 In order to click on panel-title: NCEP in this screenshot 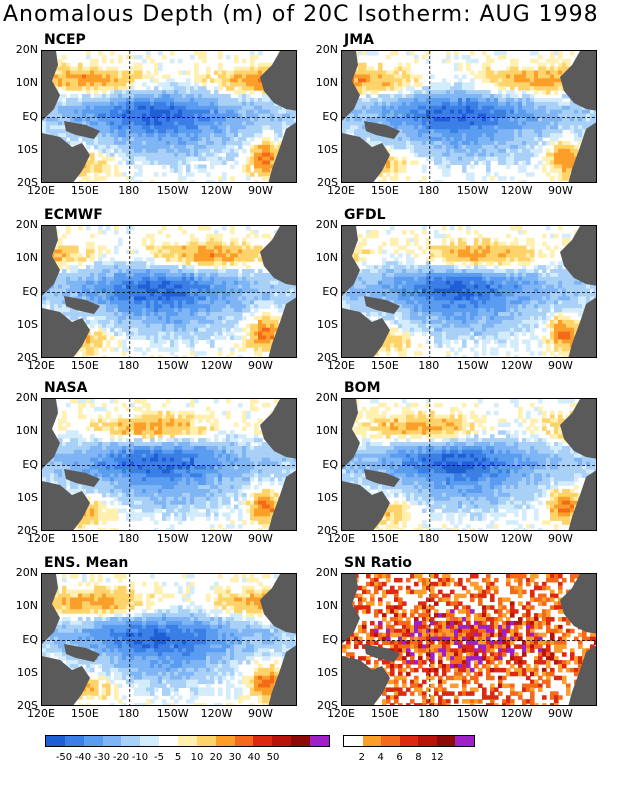, I will do `click(65, 40)`.